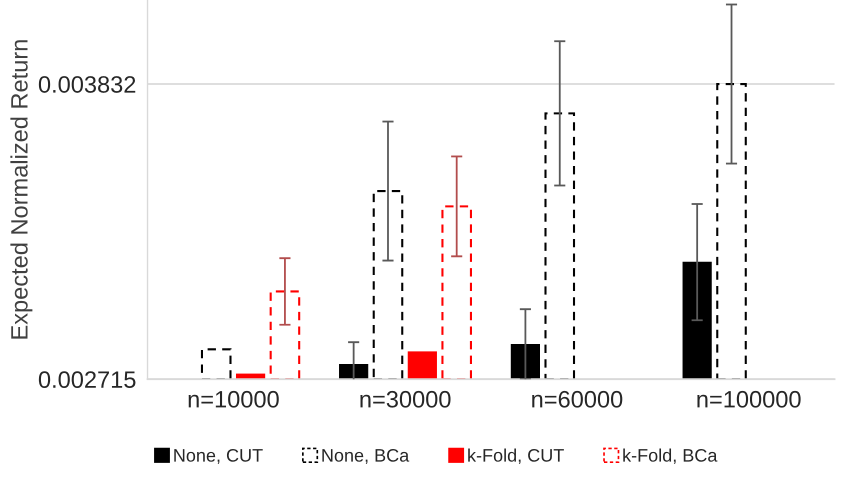 The image size is (843, 480). Describe the element at coordinates (405, 399) in the screenshot. I see `x-tick-label: n=30000` at that location.